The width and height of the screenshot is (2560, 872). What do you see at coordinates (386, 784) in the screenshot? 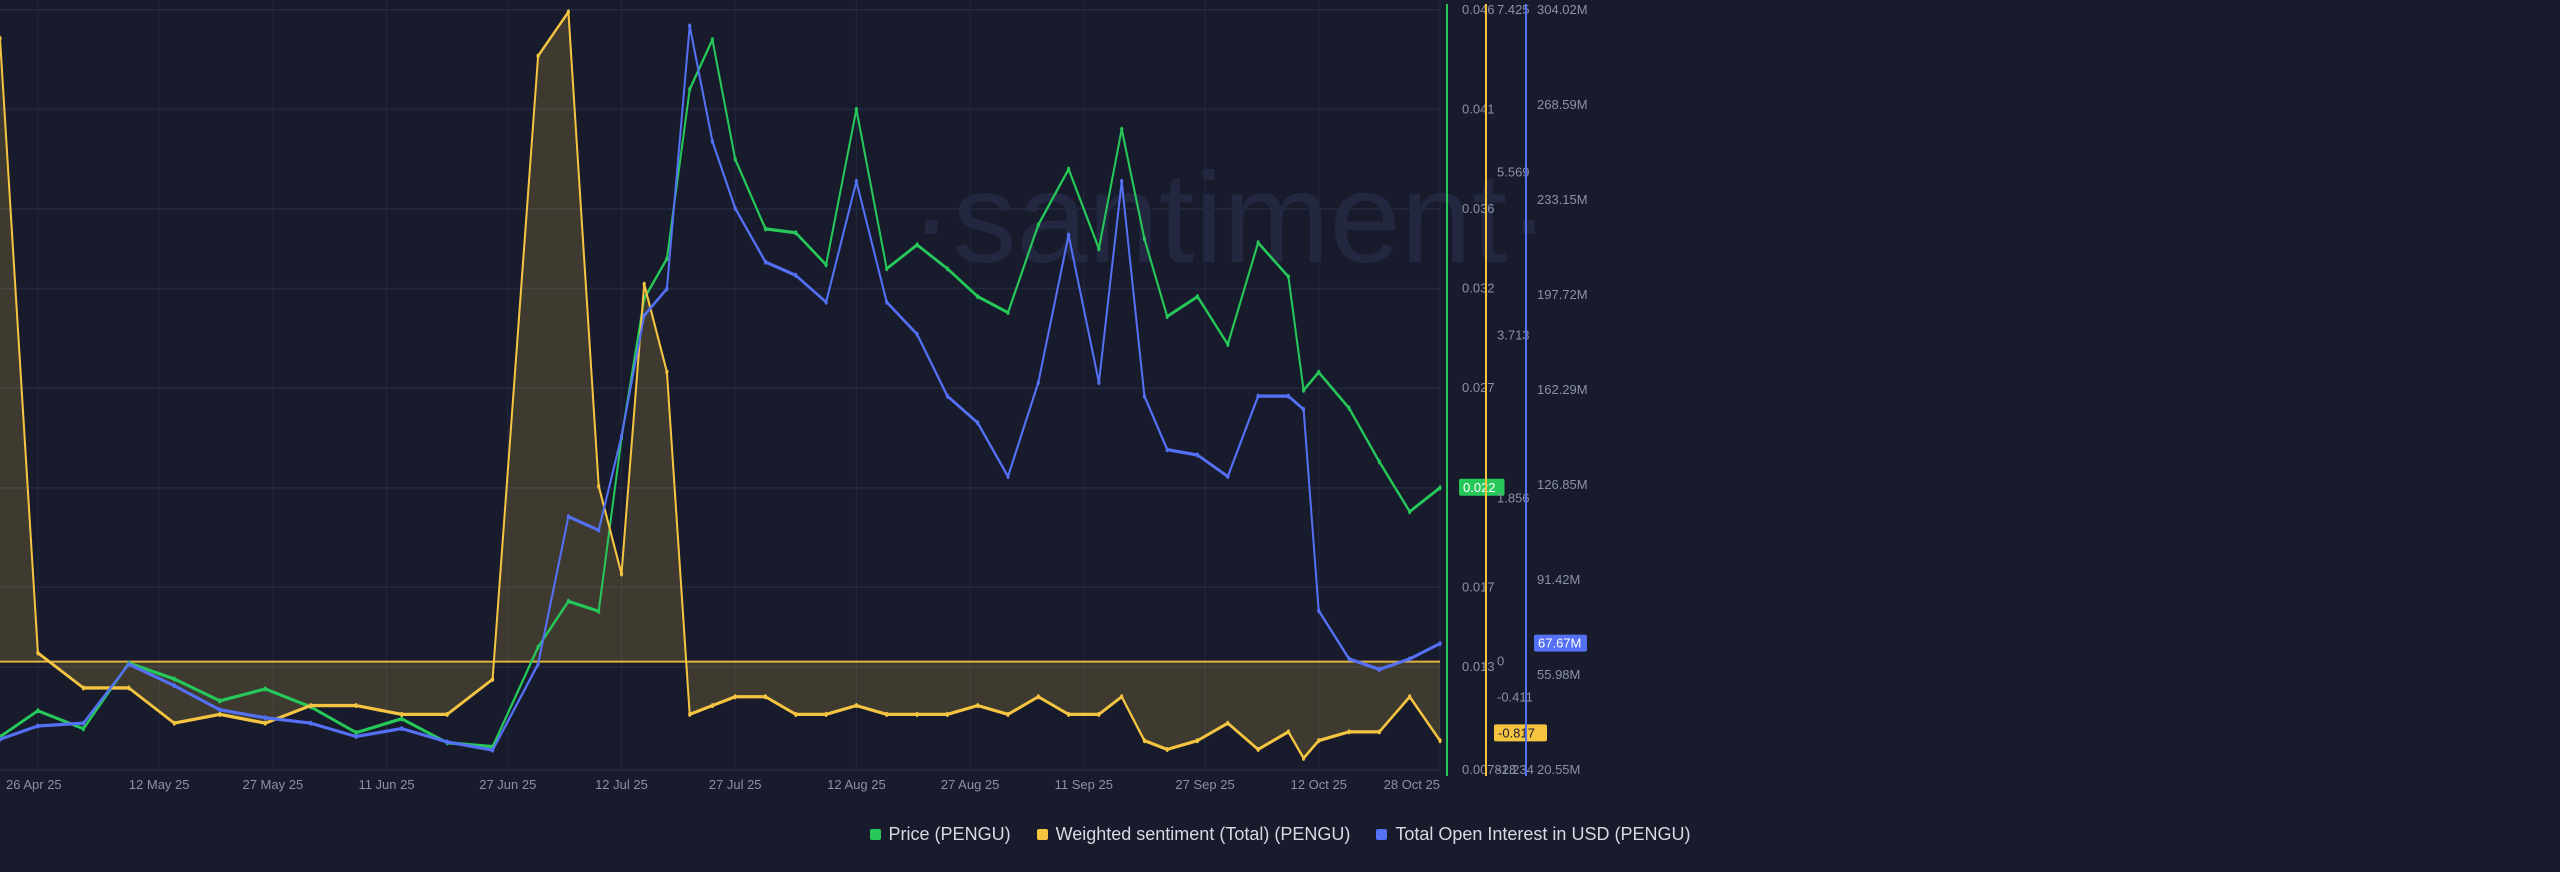
I see `x-tick-label: 11 Jun 25` at bounding box center [386, 784].